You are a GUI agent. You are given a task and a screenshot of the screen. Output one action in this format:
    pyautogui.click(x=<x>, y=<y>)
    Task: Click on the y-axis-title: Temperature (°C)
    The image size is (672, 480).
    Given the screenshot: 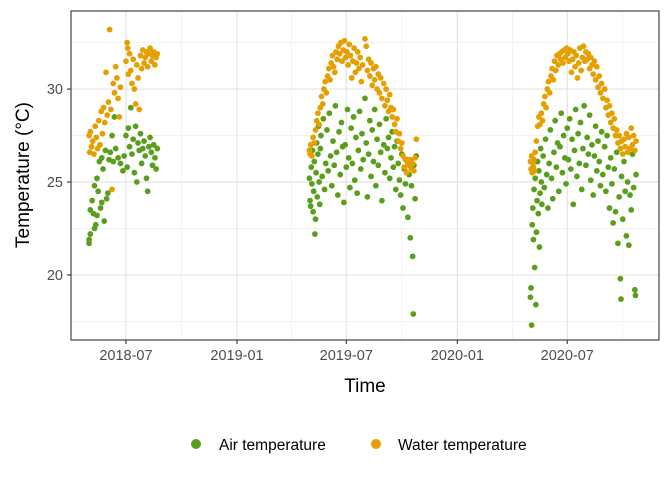 What is the action you would take?
    pyautogui.click(x=23, y=175)
    